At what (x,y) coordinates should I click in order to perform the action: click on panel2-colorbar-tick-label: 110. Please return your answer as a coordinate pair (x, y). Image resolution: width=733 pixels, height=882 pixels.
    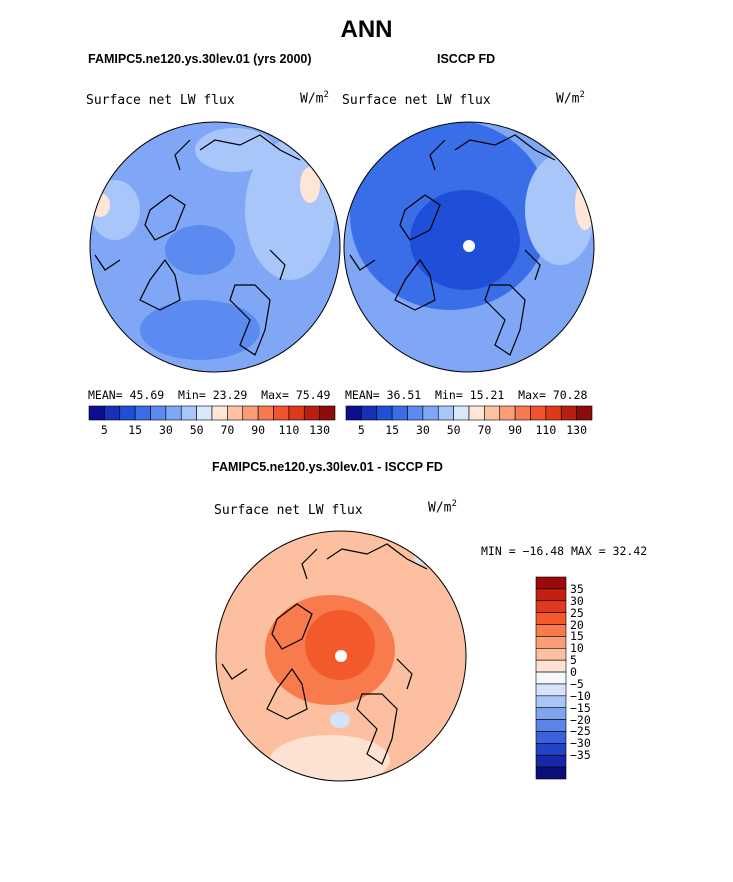
    Looking at the image, I should click on (546, 430).